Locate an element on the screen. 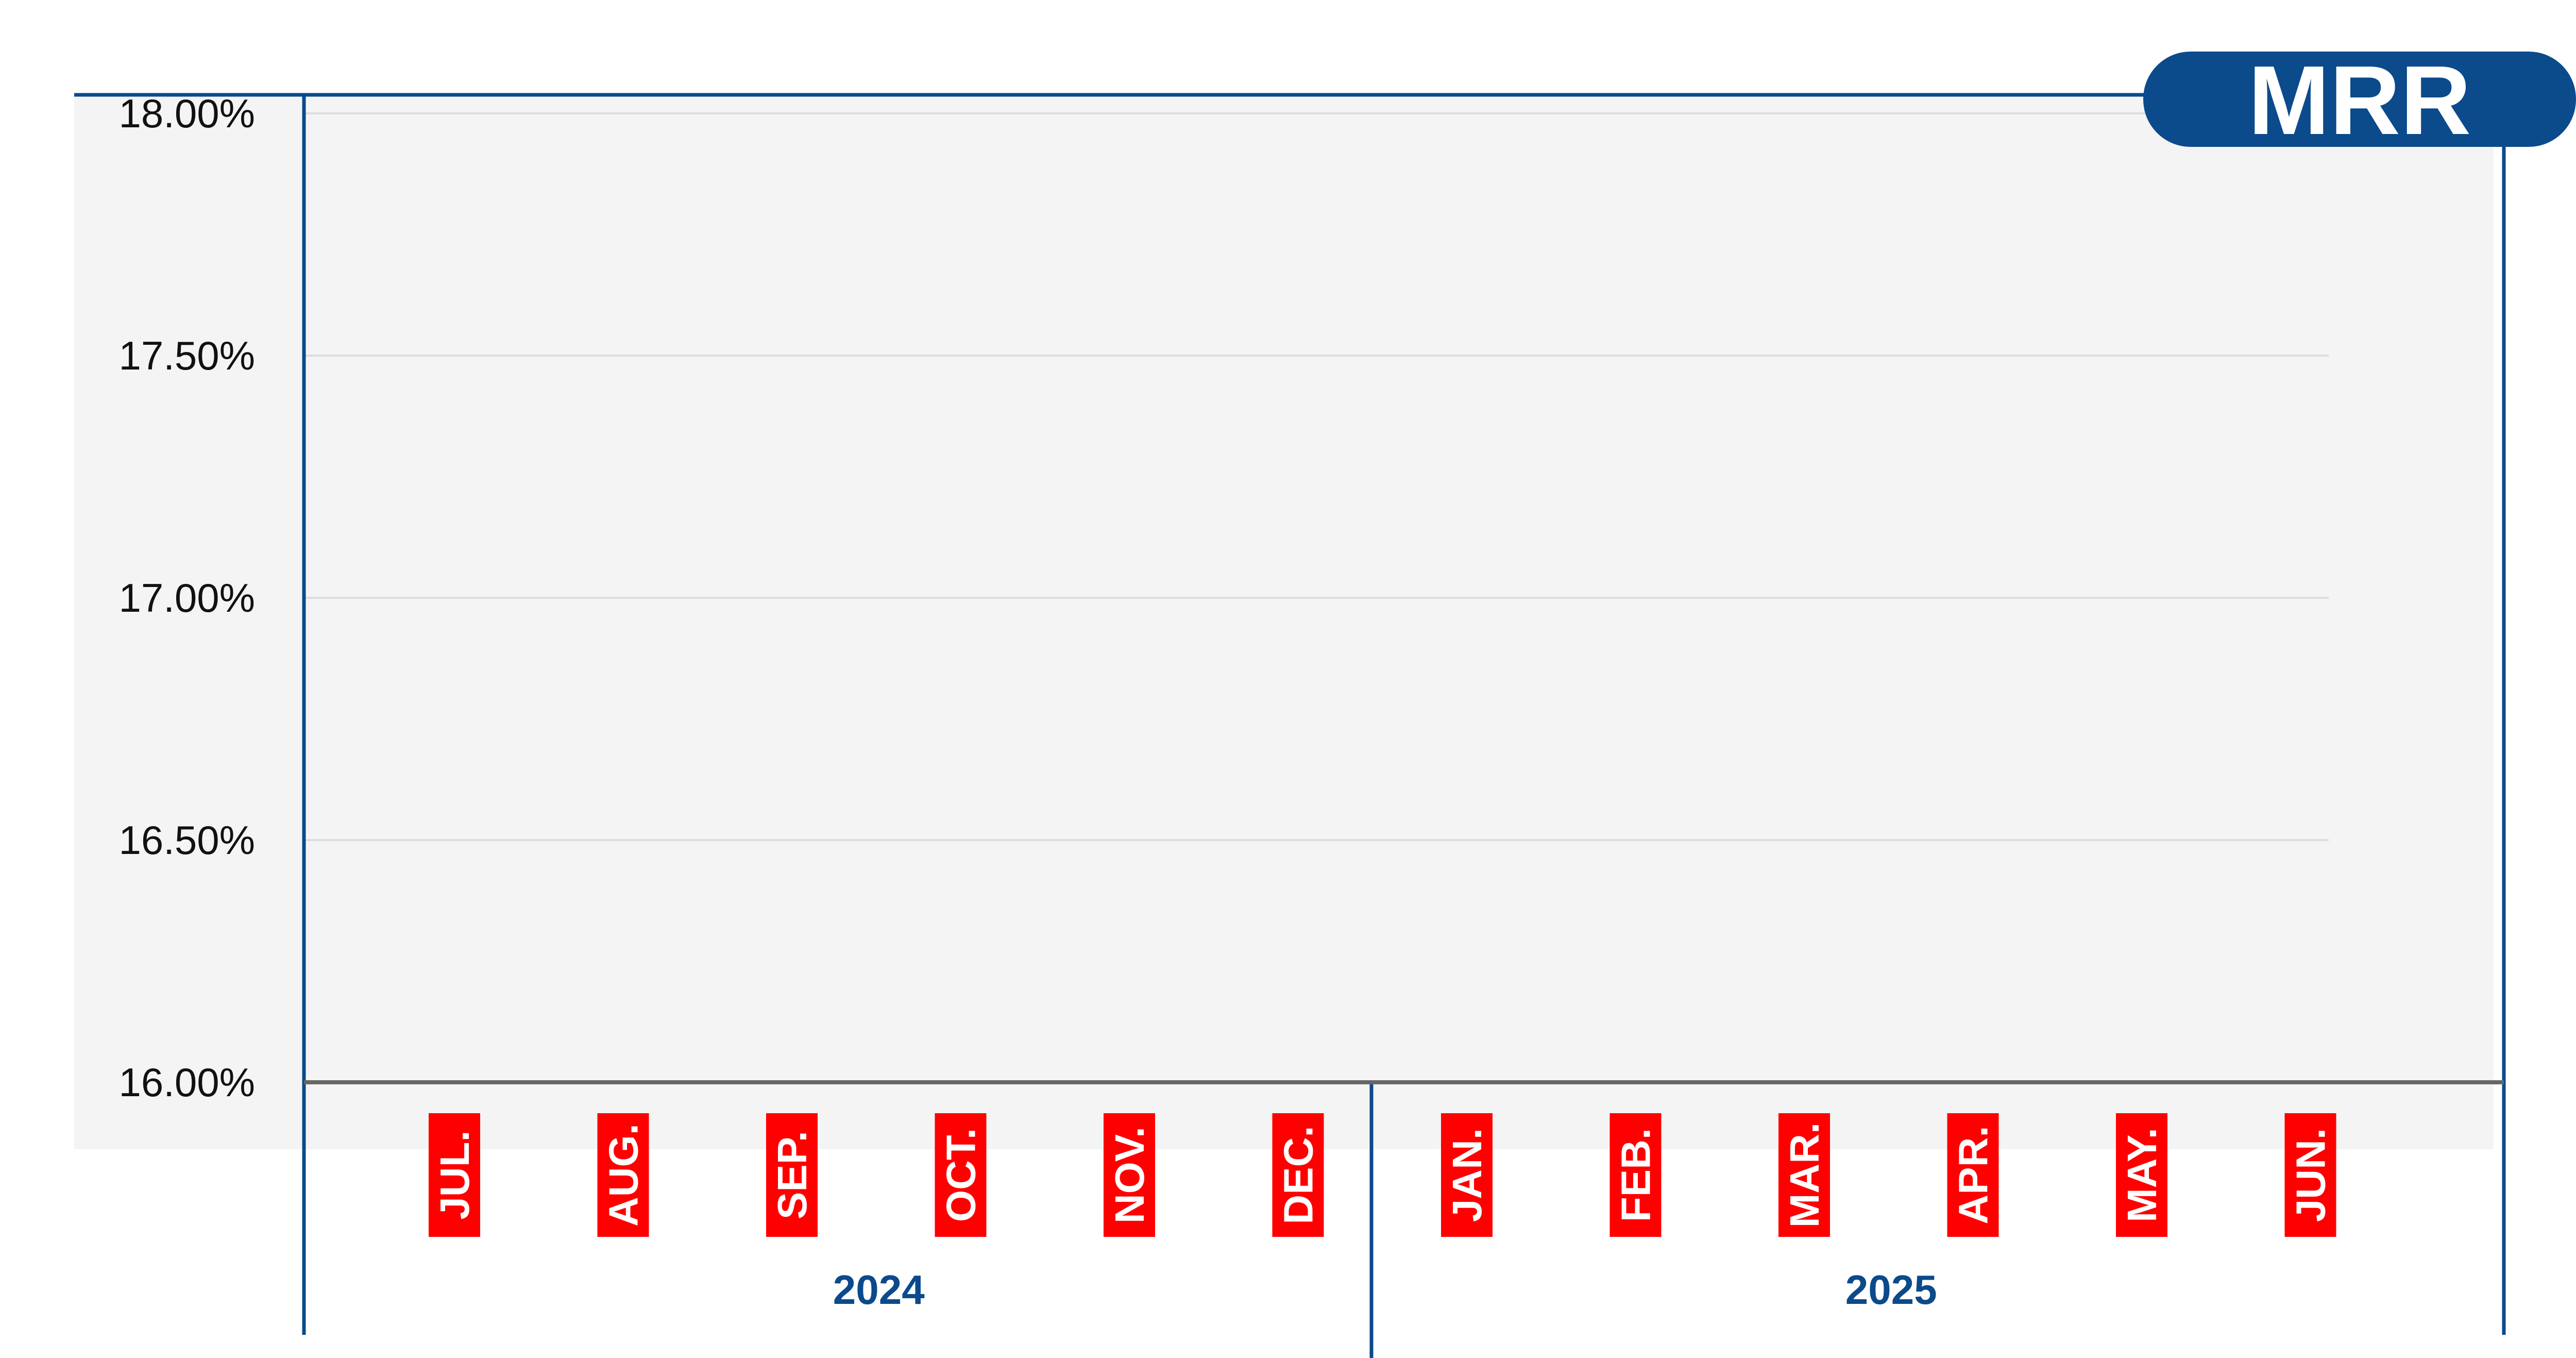  y-tick-label: 17.00% is located at coordinates (186, 598).